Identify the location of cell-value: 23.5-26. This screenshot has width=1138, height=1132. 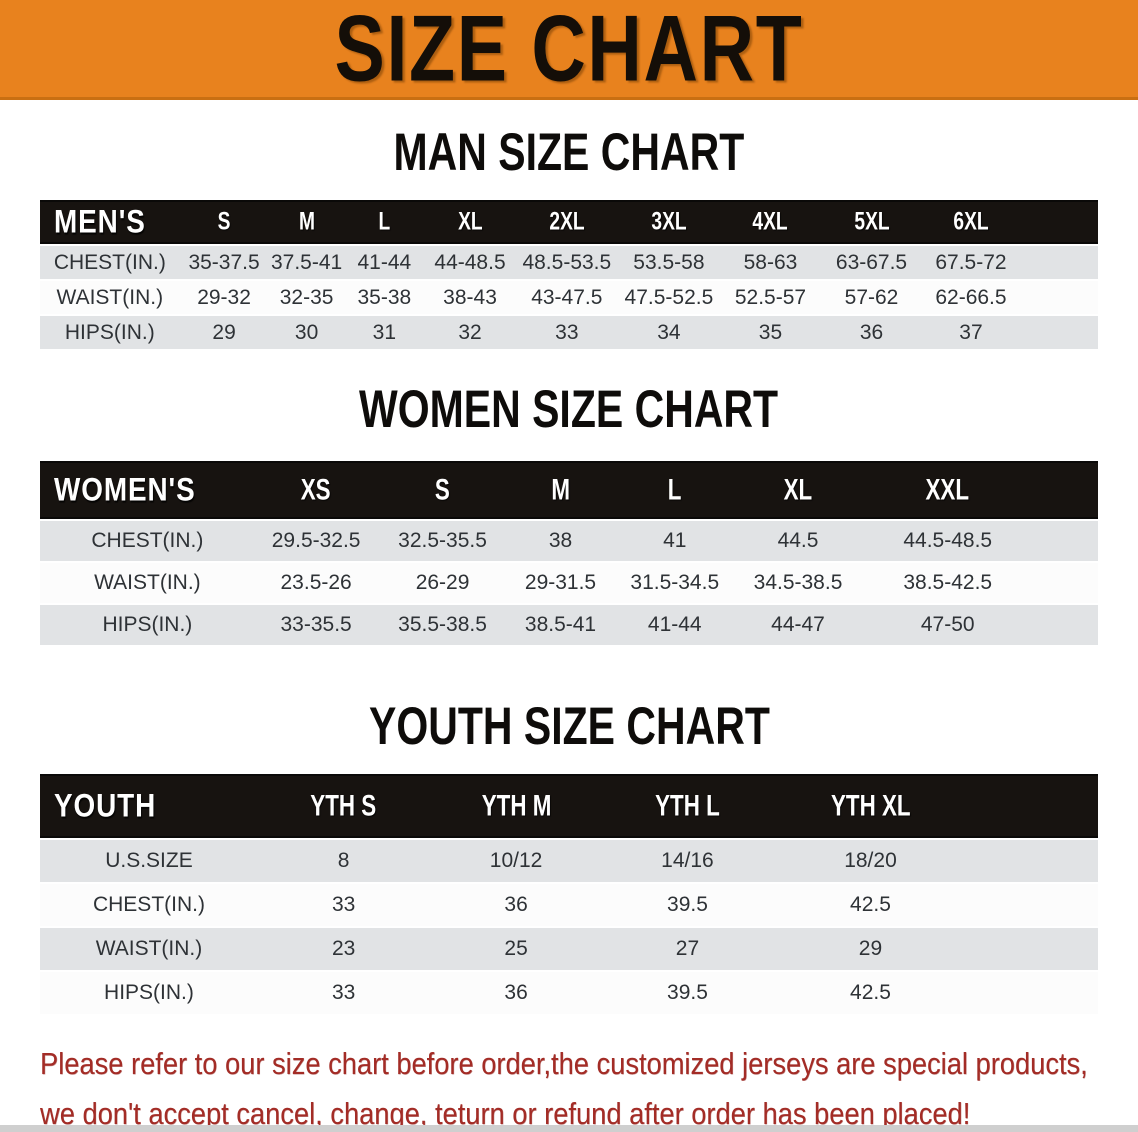
(316, 583).